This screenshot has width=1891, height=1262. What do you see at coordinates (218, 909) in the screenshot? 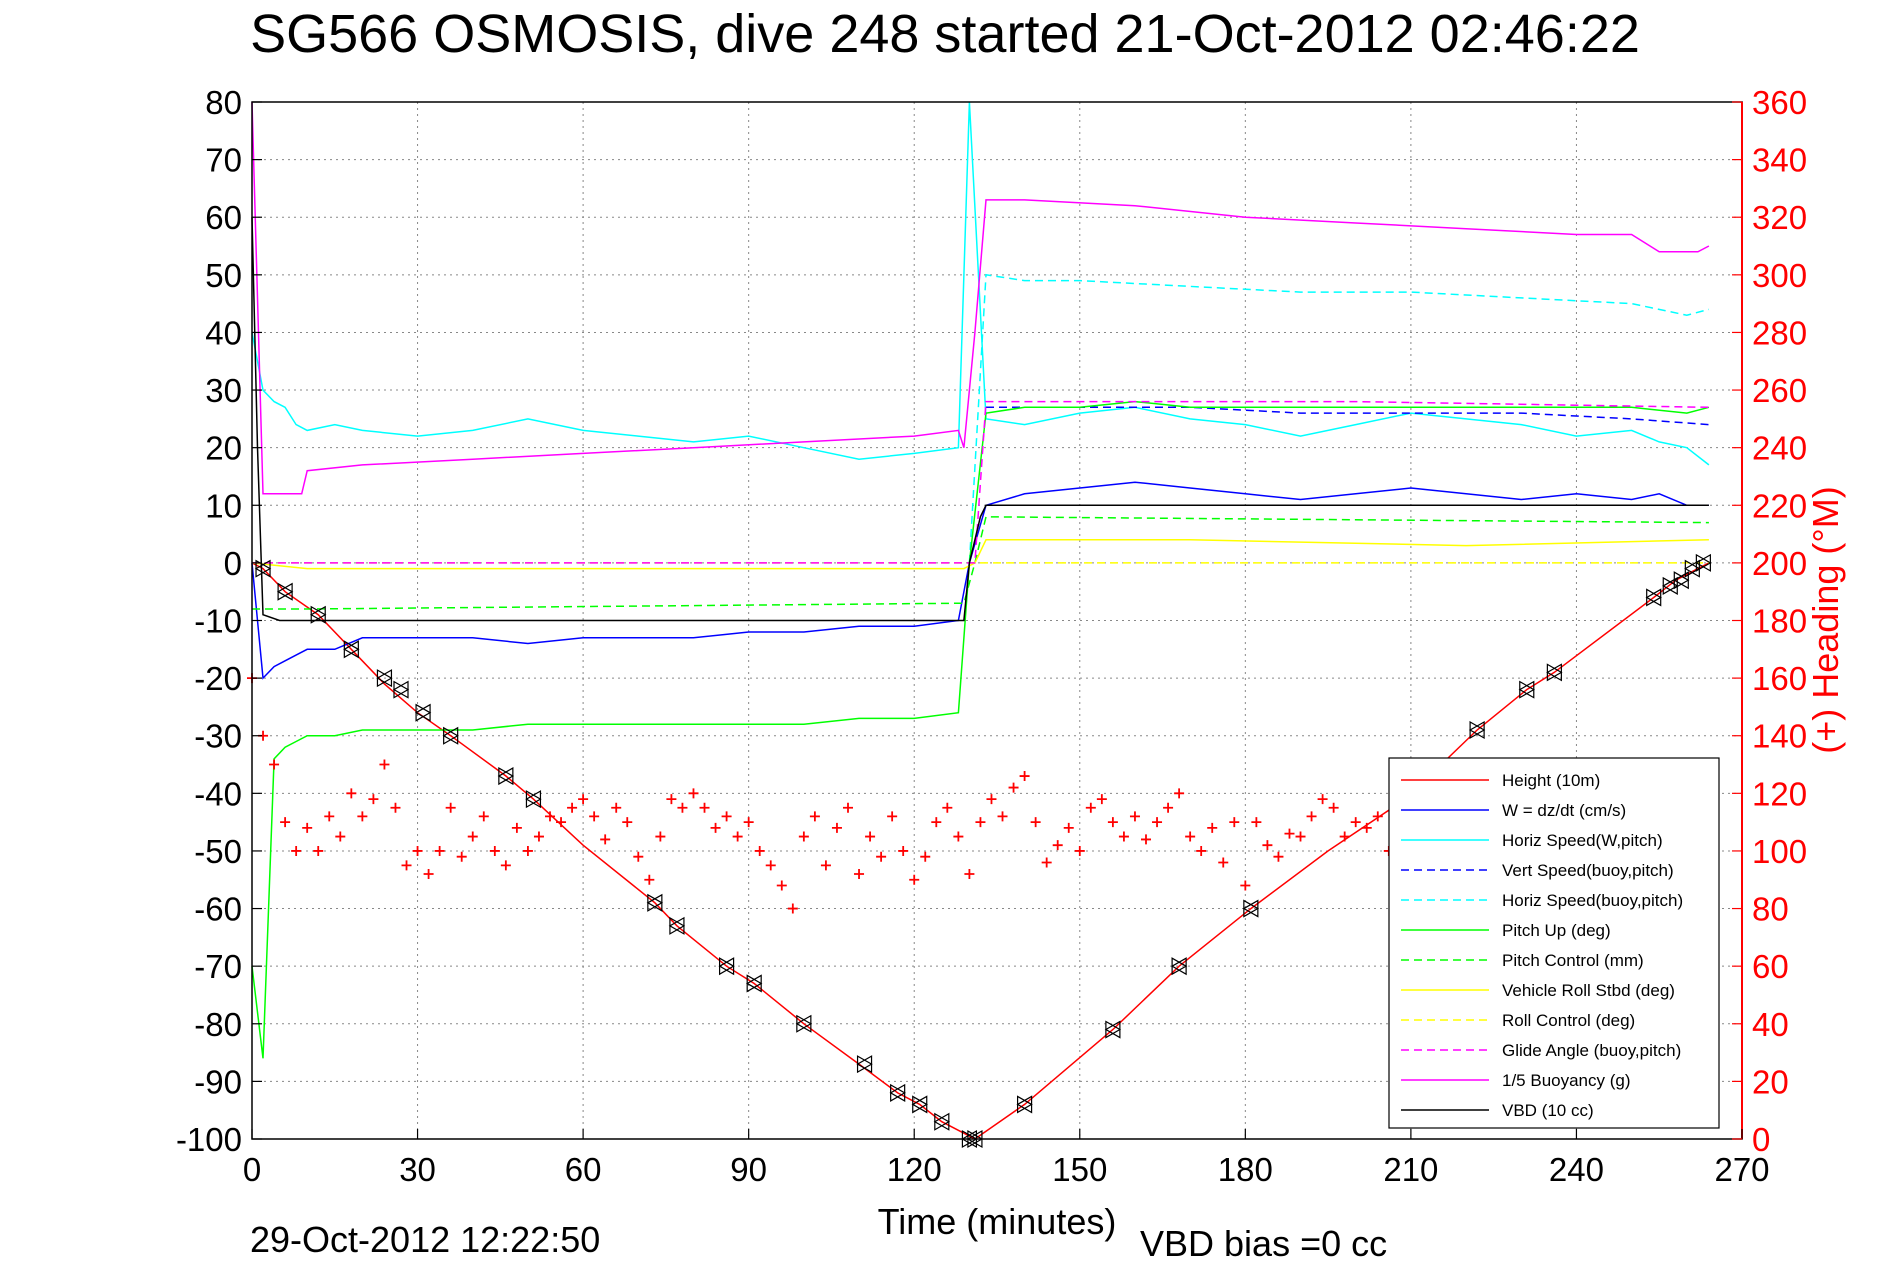
I see `y-tick-label: -60` at bounding box center [218, 909].